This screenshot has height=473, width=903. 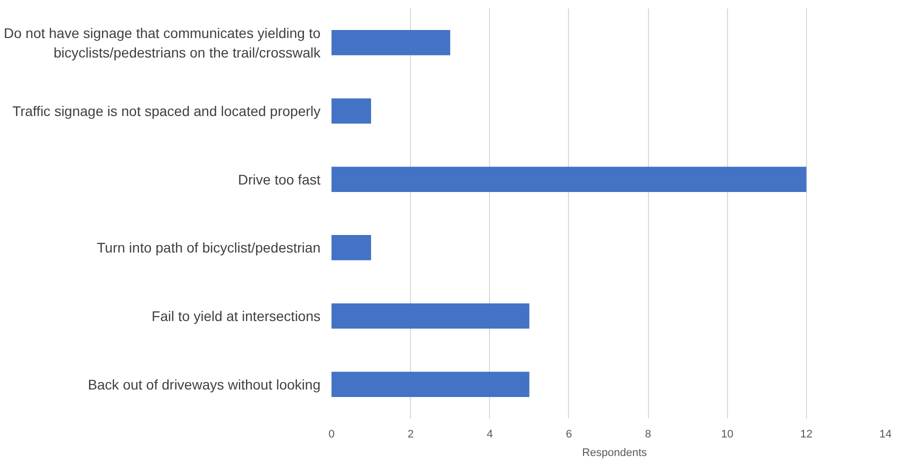 I want to click on x-tick-label: 14, so click(x=885, y=434).